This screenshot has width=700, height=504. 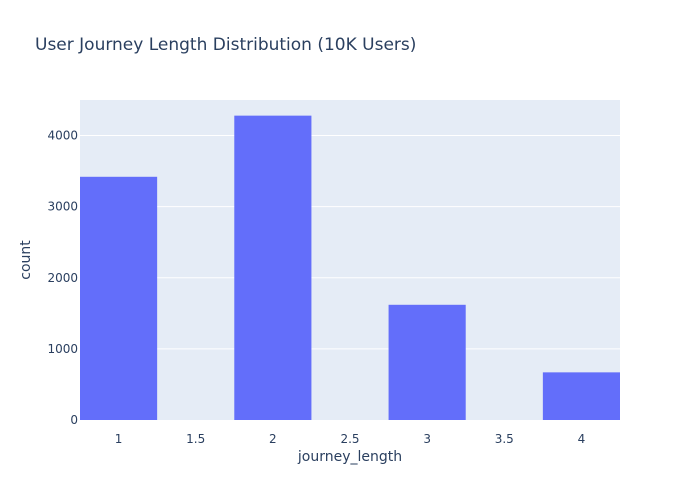 What do you see at coordinates (582, 439) in the screenshot?
I see `x-tick-label-6: 4` at bounding box center [582, 439].